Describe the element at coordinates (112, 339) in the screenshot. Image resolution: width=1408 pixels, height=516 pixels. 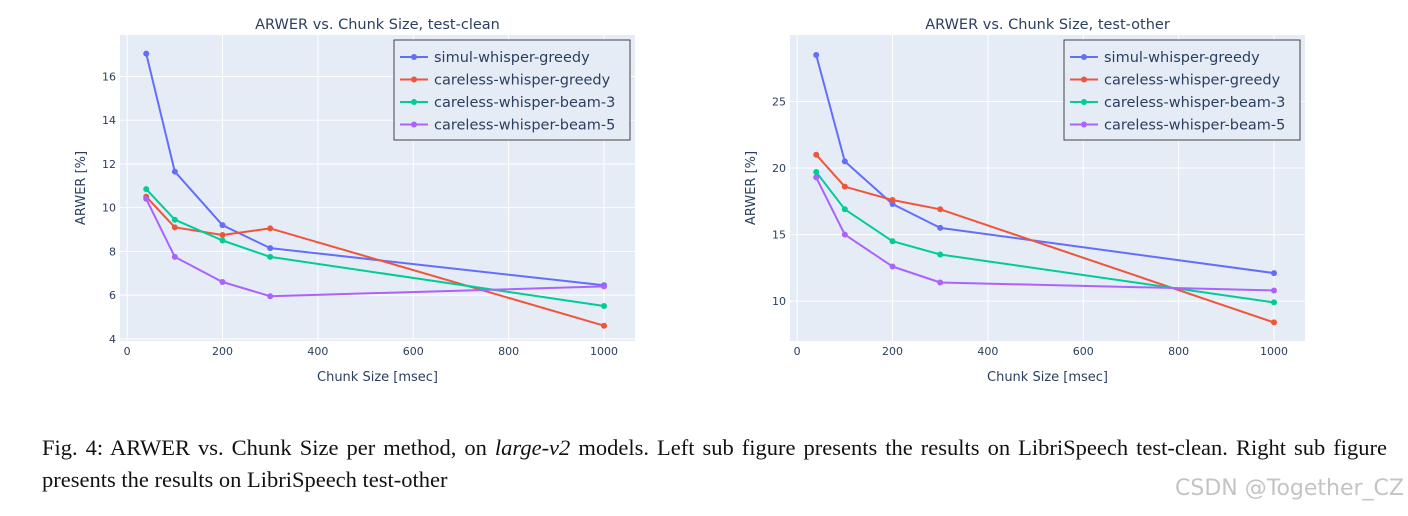
I see `y-tick-label: 4` at that location.